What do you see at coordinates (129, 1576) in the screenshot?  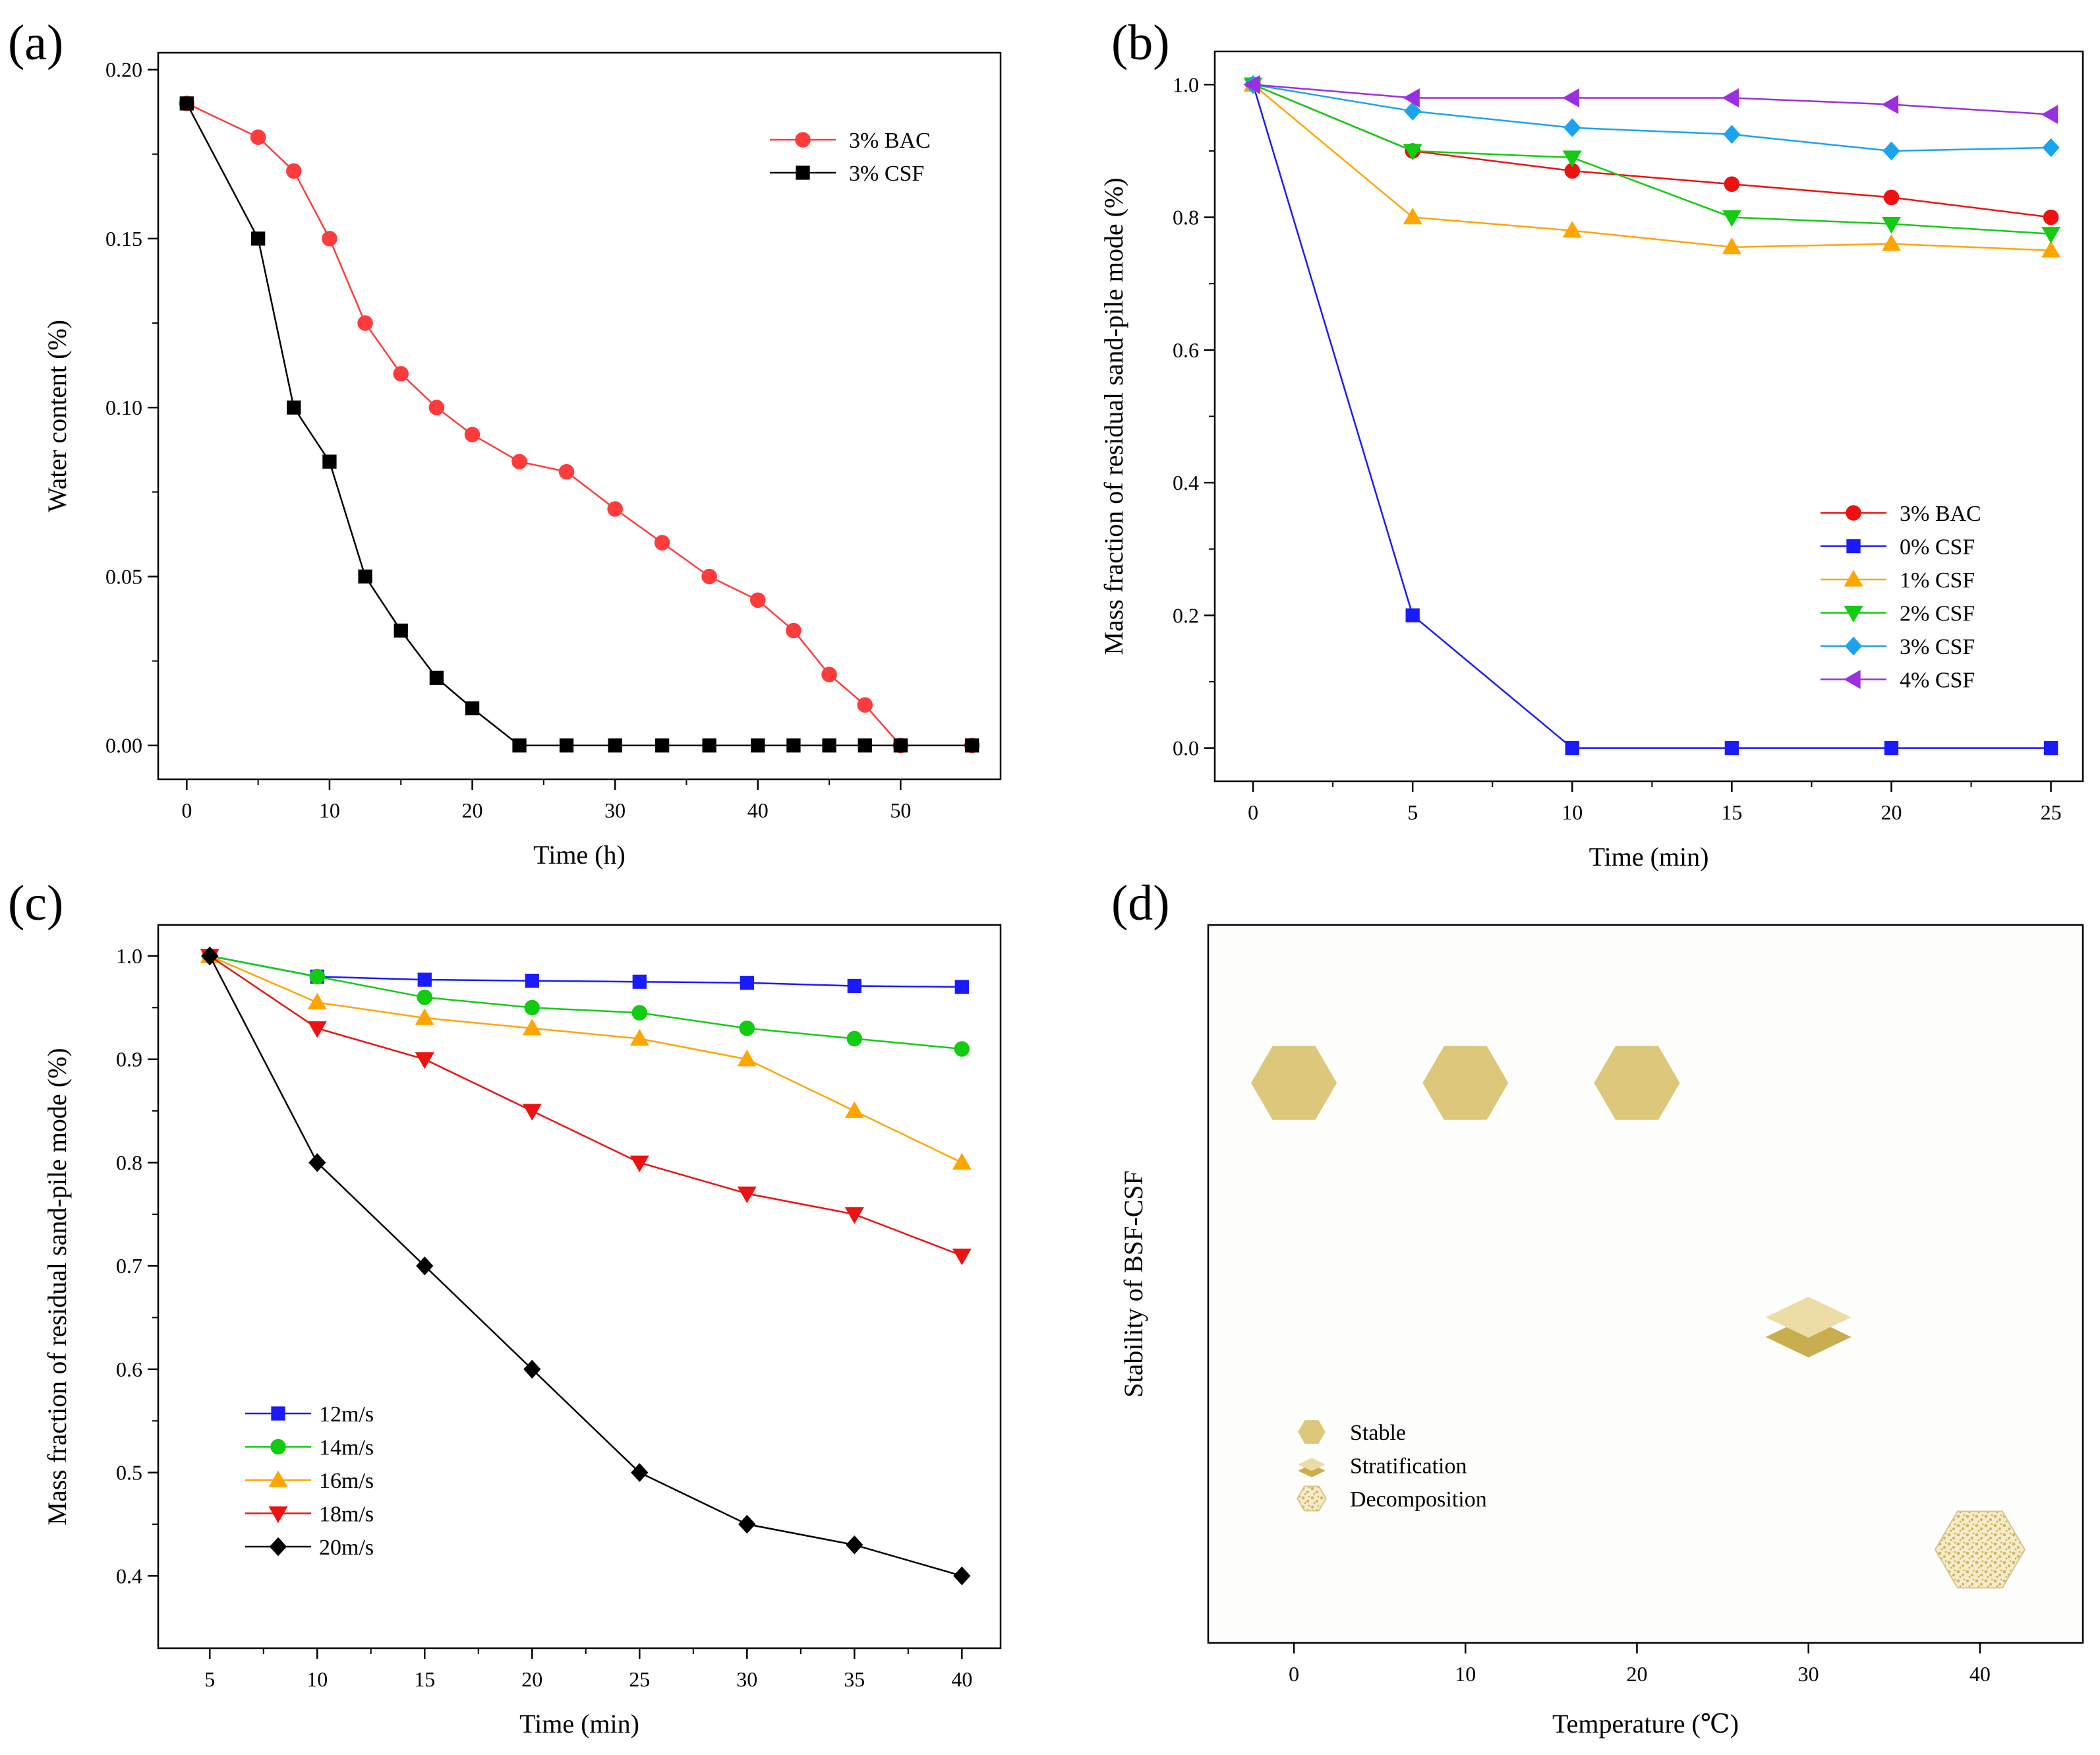 I see `y-tick-label: 0.4` at bounding box center [129, 1576].